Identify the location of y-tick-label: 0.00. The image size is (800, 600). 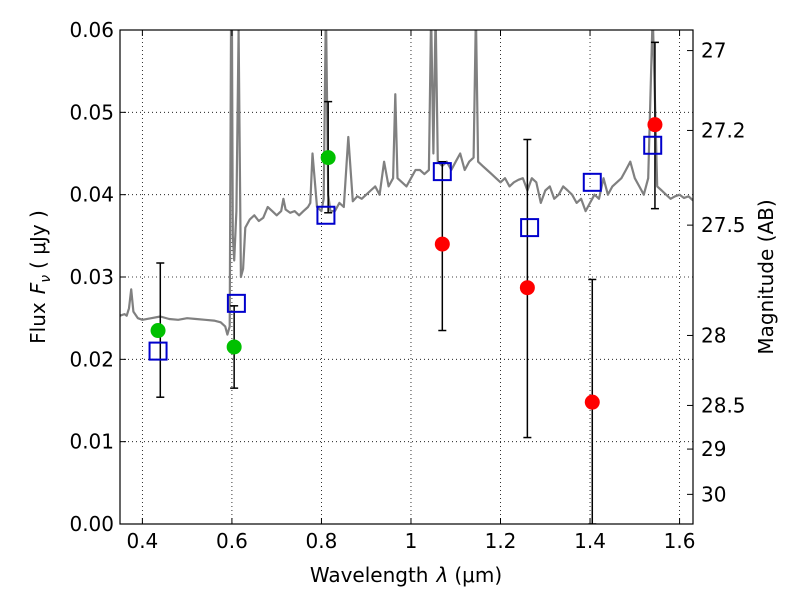
(91, 524).